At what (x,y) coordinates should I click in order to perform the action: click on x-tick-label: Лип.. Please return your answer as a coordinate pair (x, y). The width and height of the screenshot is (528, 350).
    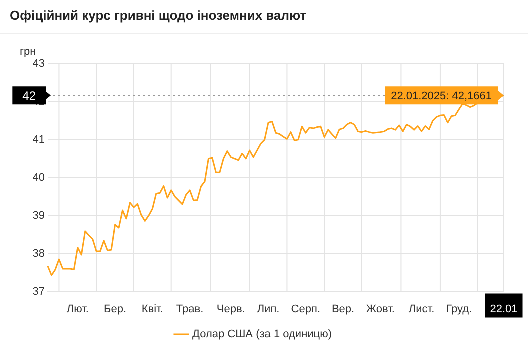
    Looking at the image, I should click on (268, 309).